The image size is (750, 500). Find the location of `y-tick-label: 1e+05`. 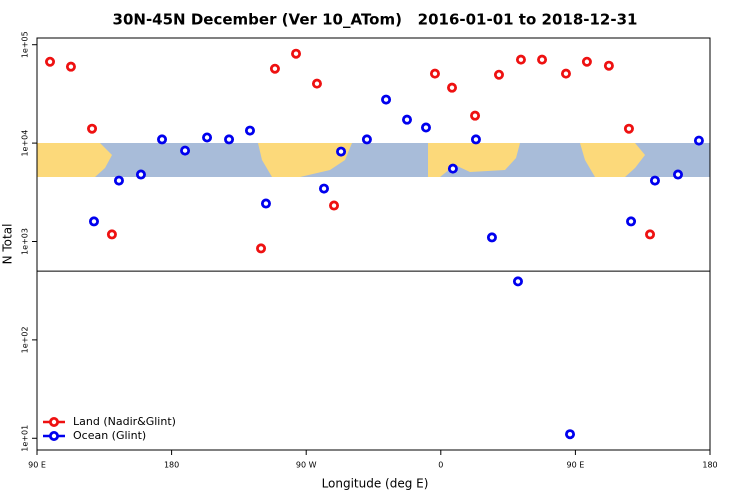

y-tick-label: 1e+05 is located at coordinates (25, 44).